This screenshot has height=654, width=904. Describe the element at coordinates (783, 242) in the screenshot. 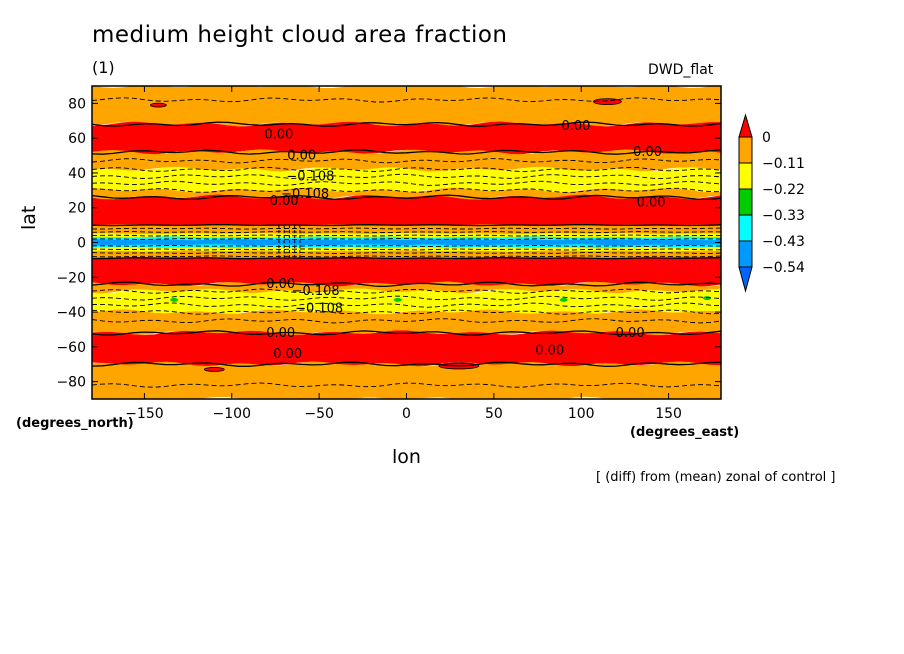

I see `colorbar-label: −0.43` at that location.